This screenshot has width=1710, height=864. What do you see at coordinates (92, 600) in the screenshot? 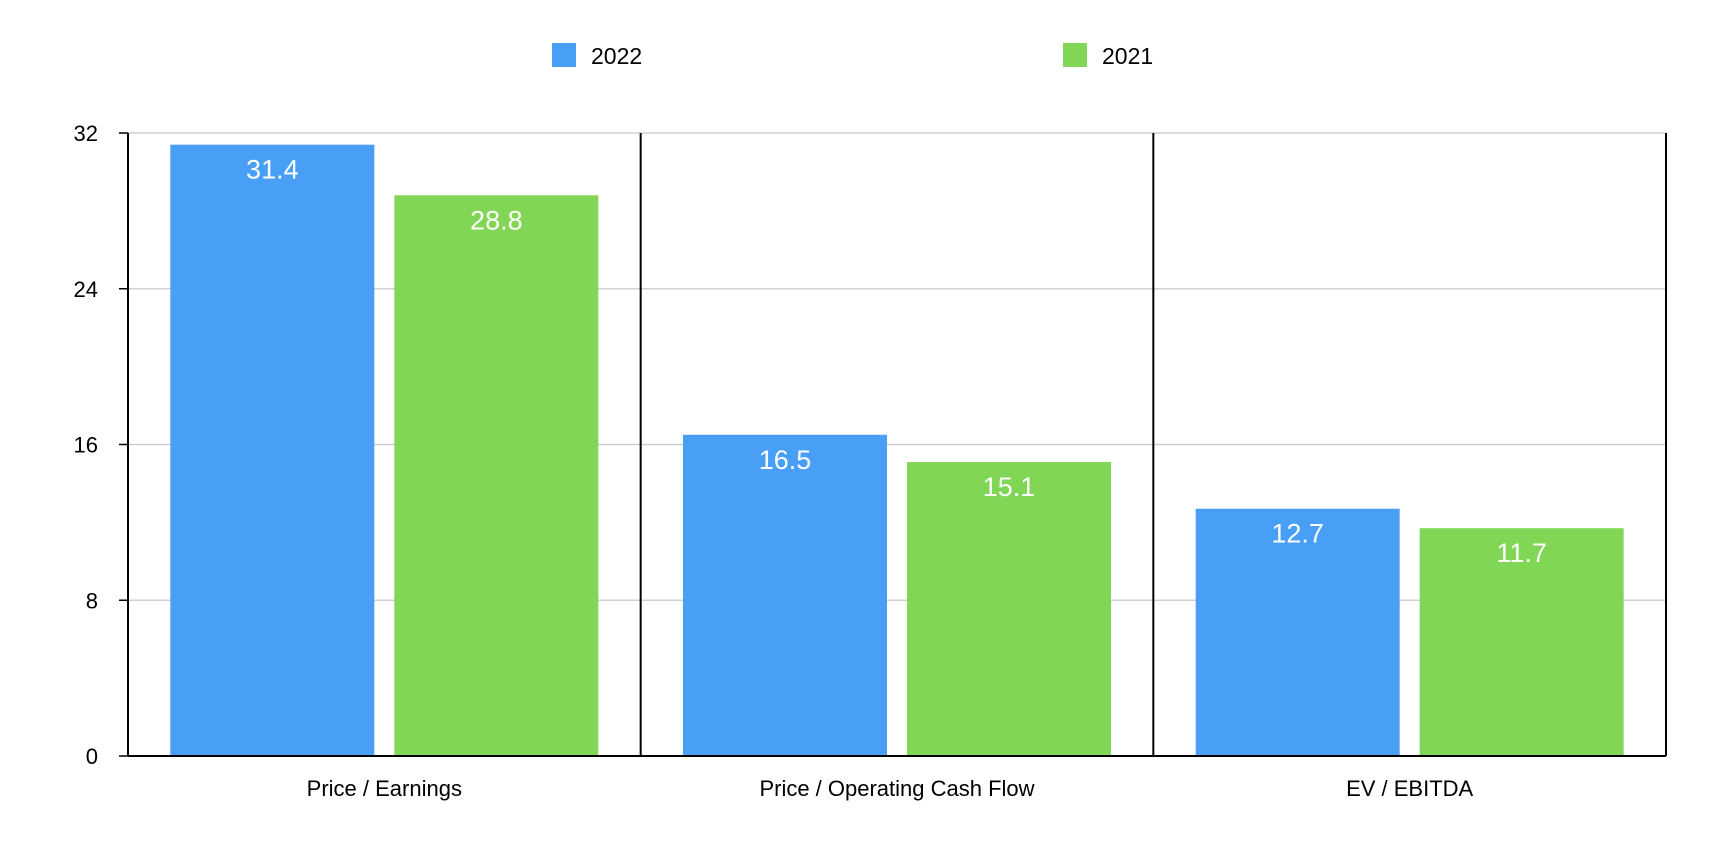
I see `y-tick-label: 8` at bounding box center [92, 600].